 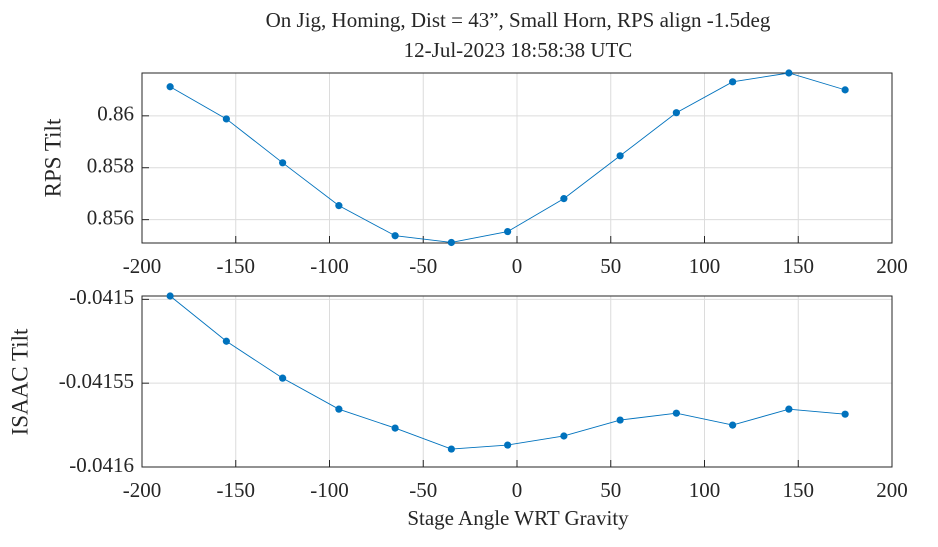 I want to click on y-tick-label: 0.858, so click(x=110, y=166).